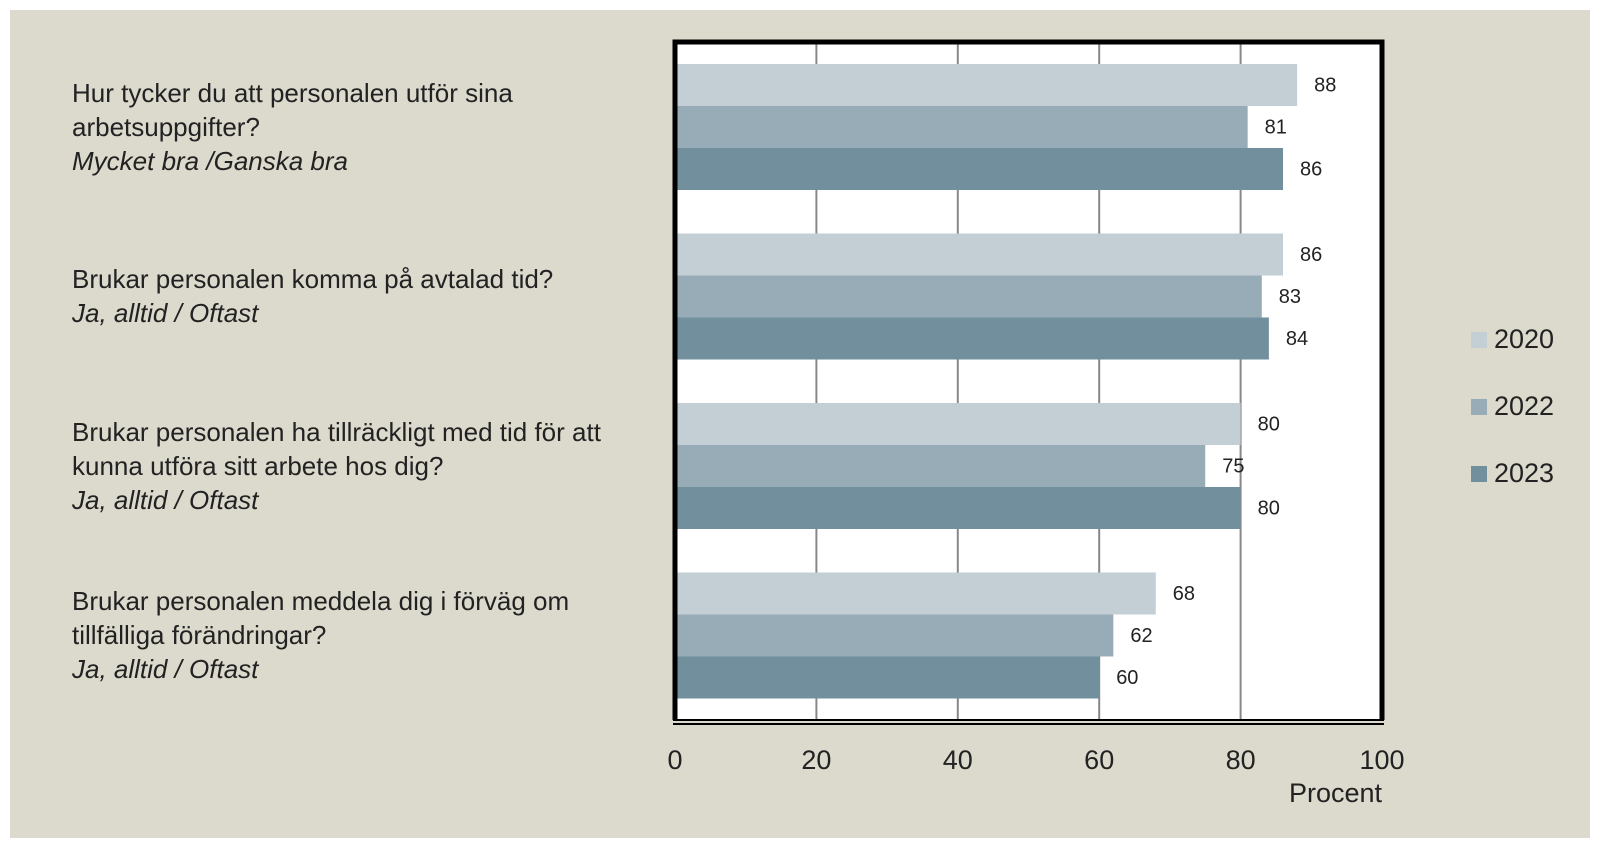 The image size is (1602, 857). What do you see at coordinates (1524, 473) in the screenshot?
I see `legend-label: 2023` at bounding box center [1524, 473].